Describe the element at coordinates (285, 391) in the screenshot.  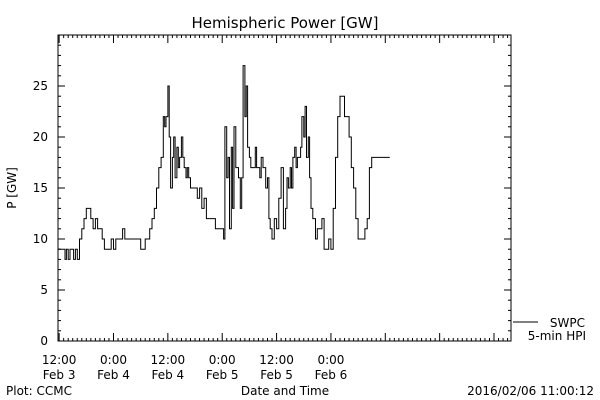
I see `x-axis-label: Date and Time` at that location.